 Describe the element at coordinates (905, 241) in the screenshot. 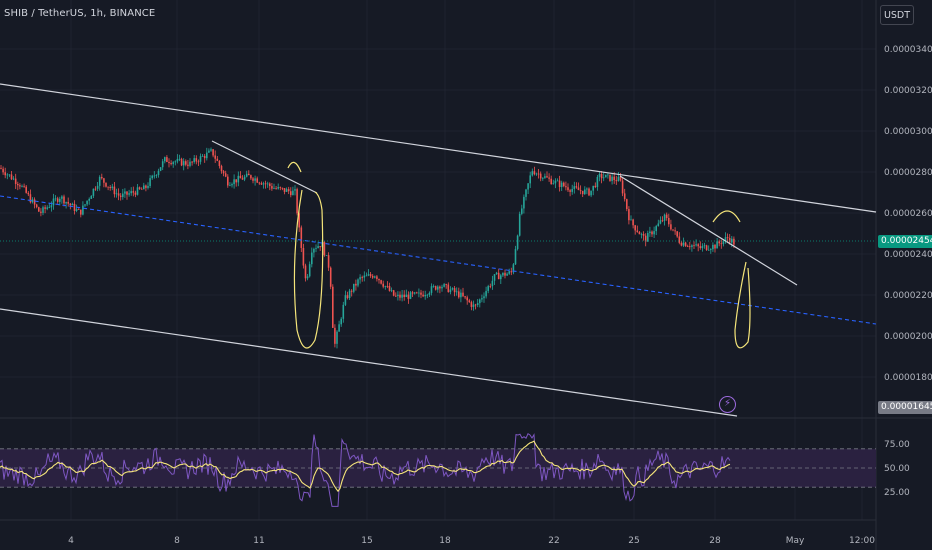

I see `current-price-tag: 0.00002454` at that location.